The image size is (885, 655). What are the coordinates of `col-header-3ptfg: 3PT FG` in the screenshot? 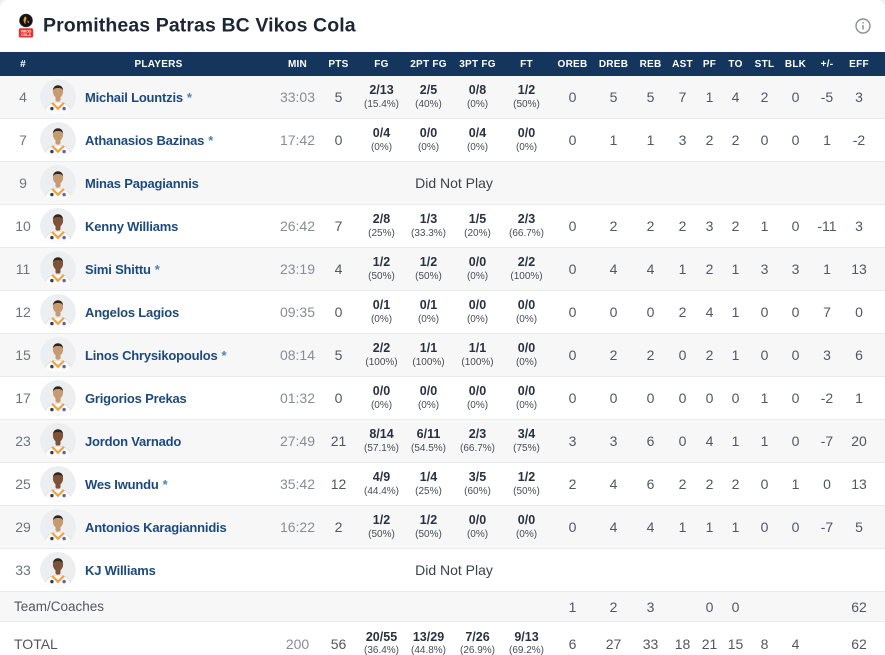 It's located at (477, 64).